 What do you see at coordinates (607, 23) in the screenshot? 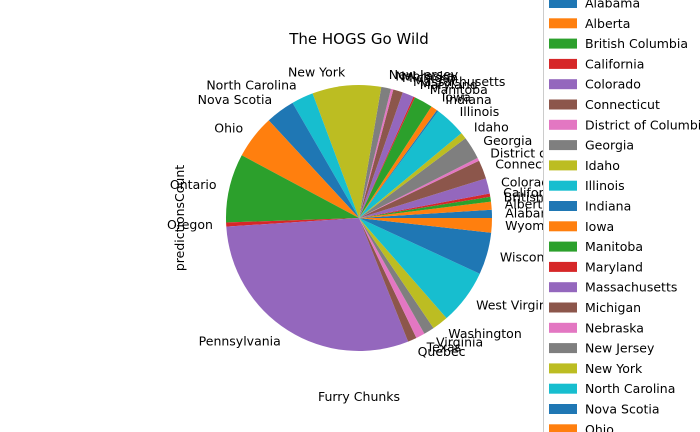
I see `legend-label: Alberta` at bounding box center [607, 23].